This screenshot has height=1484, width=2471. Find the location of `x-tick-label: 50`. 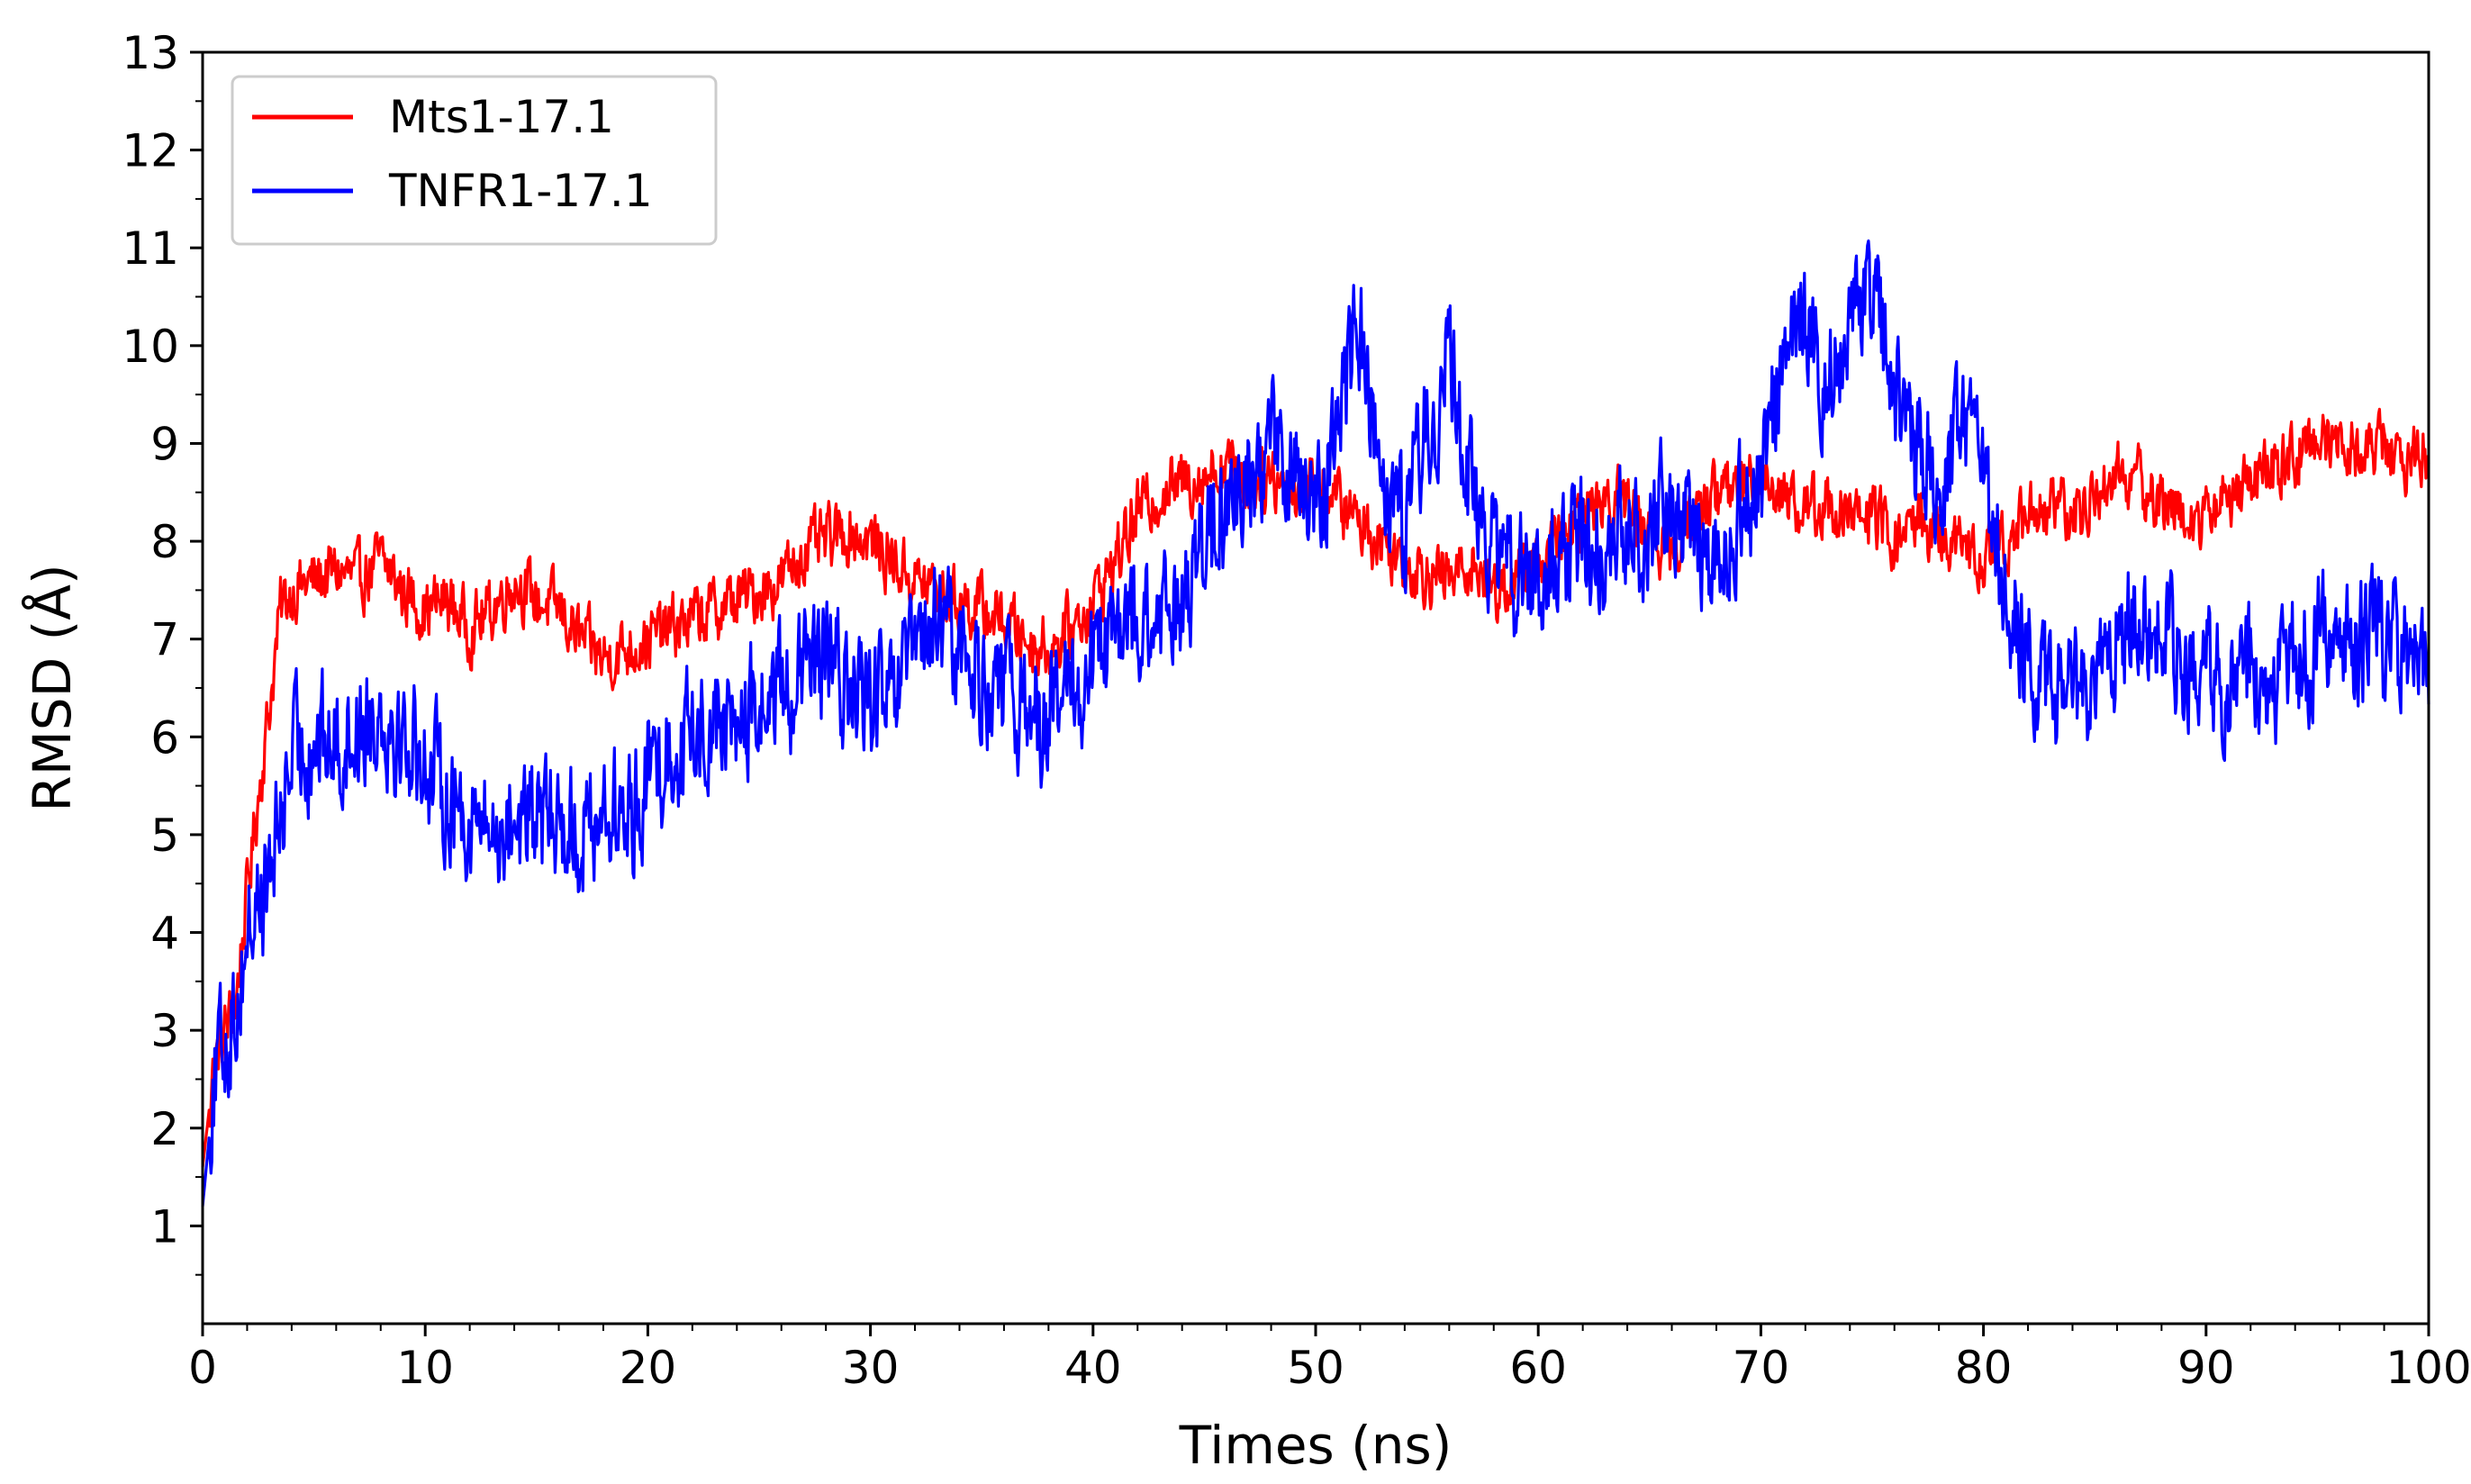

x-tick-label: 50 is located at coordinates (1315, 1368).